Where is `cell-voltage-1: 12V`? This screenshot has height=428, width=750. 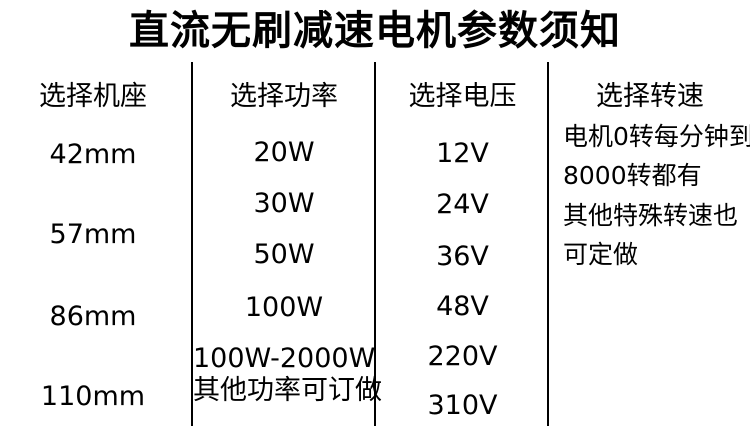 cell-voltage-1: 12V is located at coordinates (462, 153).